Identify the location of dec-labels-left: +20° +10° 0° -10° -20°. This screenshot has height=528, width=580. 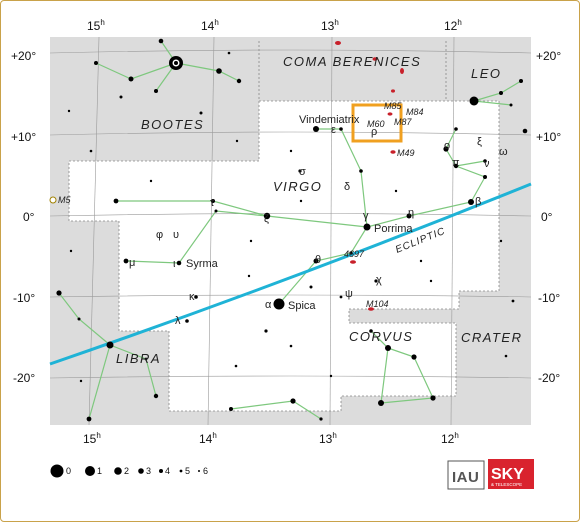
(23, 217).